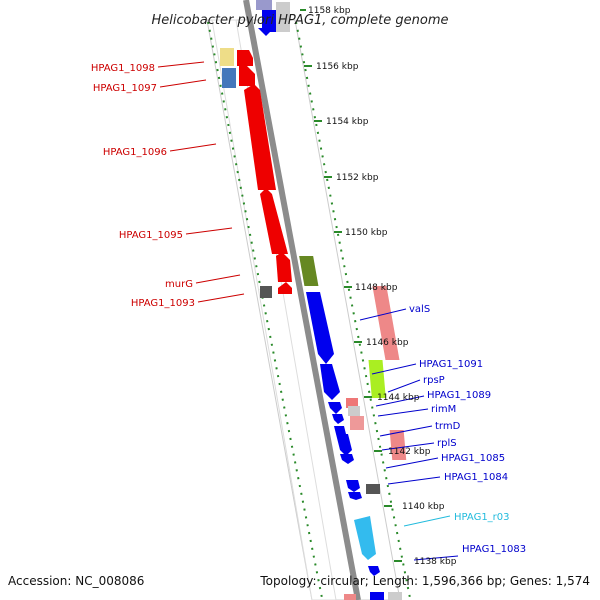  I want to click on gene-hpag1-1093-cog, so click(266, 292).